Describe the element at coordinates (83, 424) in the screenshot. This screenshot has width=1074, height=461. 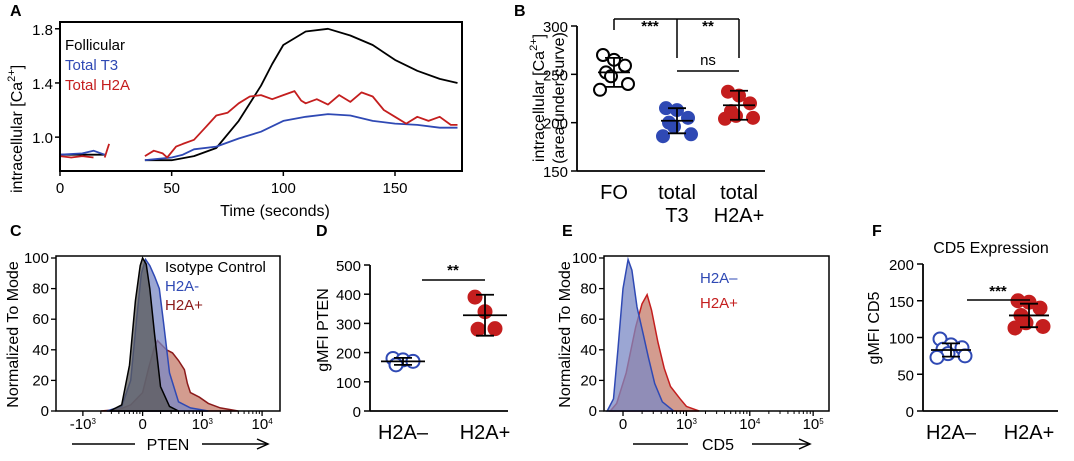
I see `xtick-label: -103` at that location.